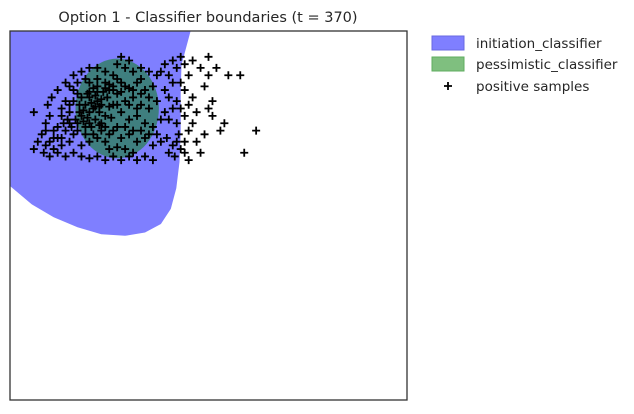  Describe the element at coordinates (524, 64) in the screenshot. I see `legend-item-pessimistic: pessimistic_classifier` at that location.